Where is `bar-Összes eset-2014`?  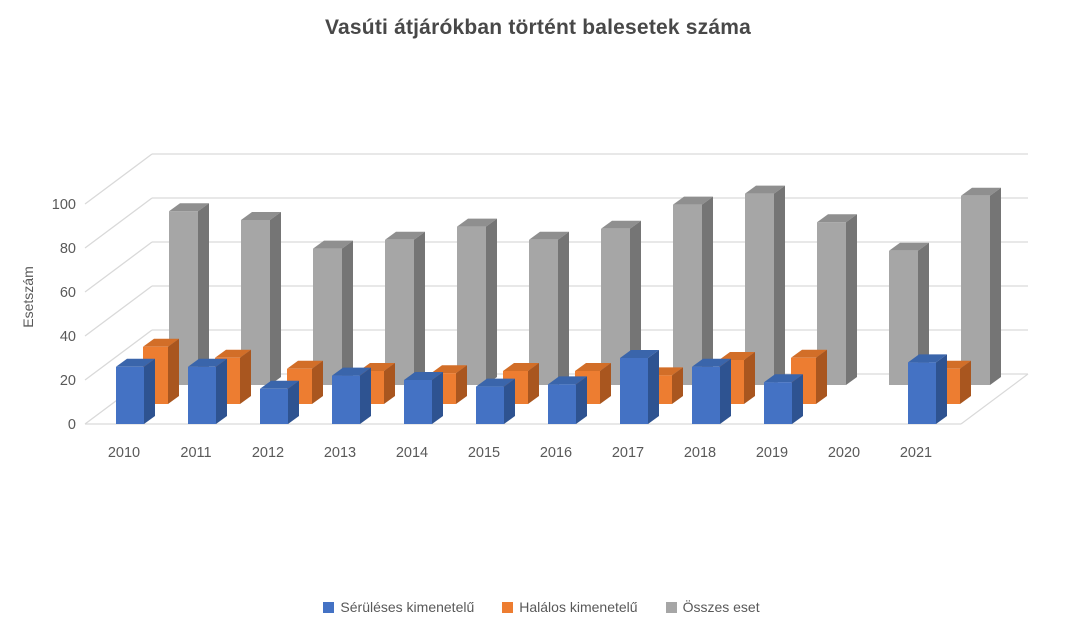
bar-Összes eset-2014 is located at coordinates (477, 301).